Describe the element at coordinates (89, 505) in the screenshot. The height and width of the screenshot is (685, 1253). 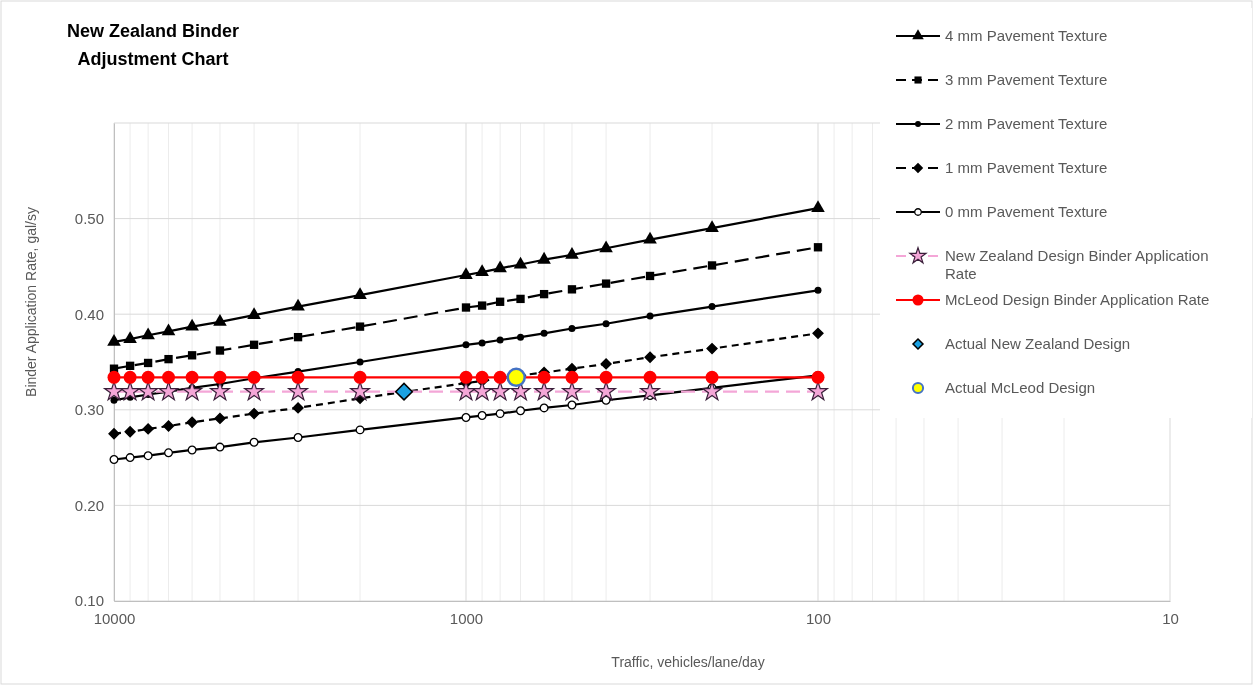
I see `y-tick-label: 0.20` at that location.